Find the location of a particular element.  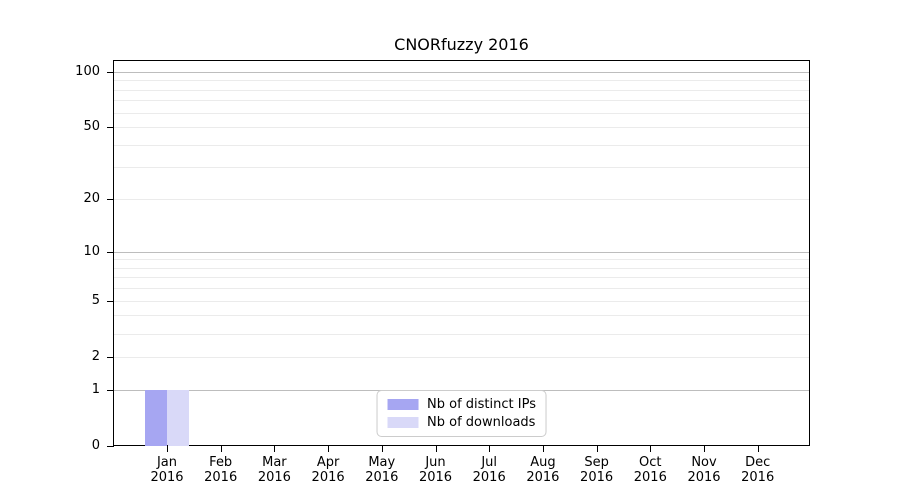

x-tick-label: May 2016 is located at coordinates (382, 470).